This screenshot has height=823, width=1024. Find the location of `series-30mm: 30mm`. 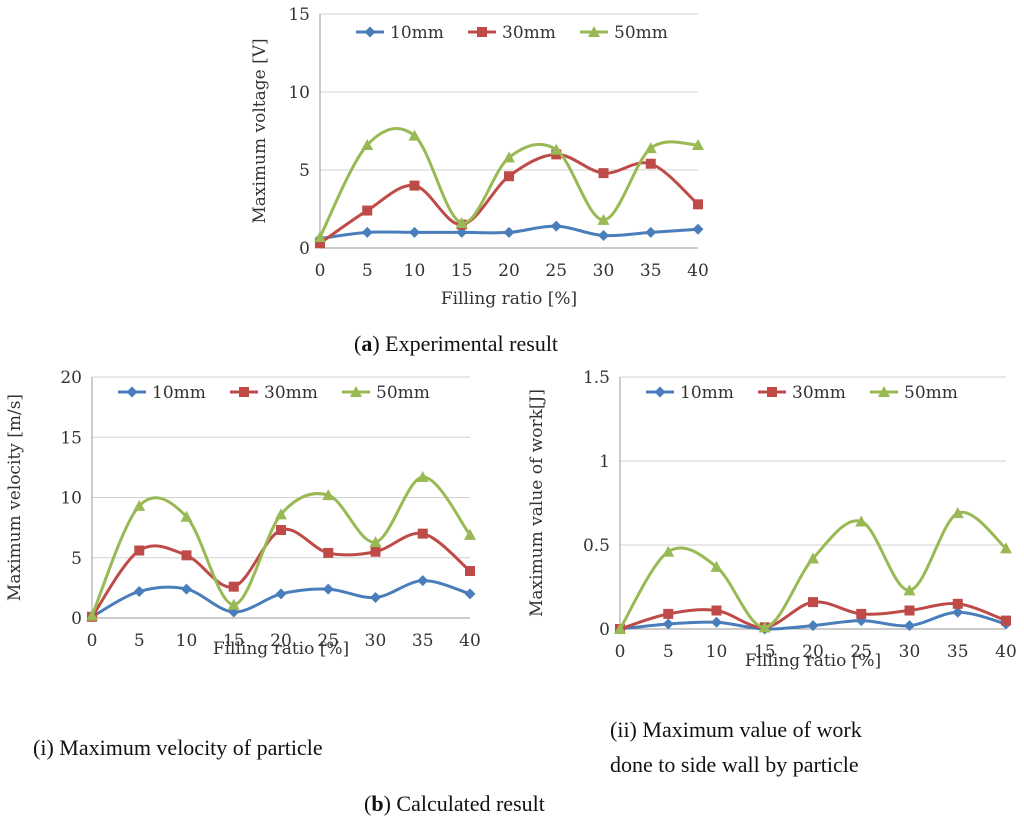

series-30mm: 30mm is located at coordinates (813, 508).